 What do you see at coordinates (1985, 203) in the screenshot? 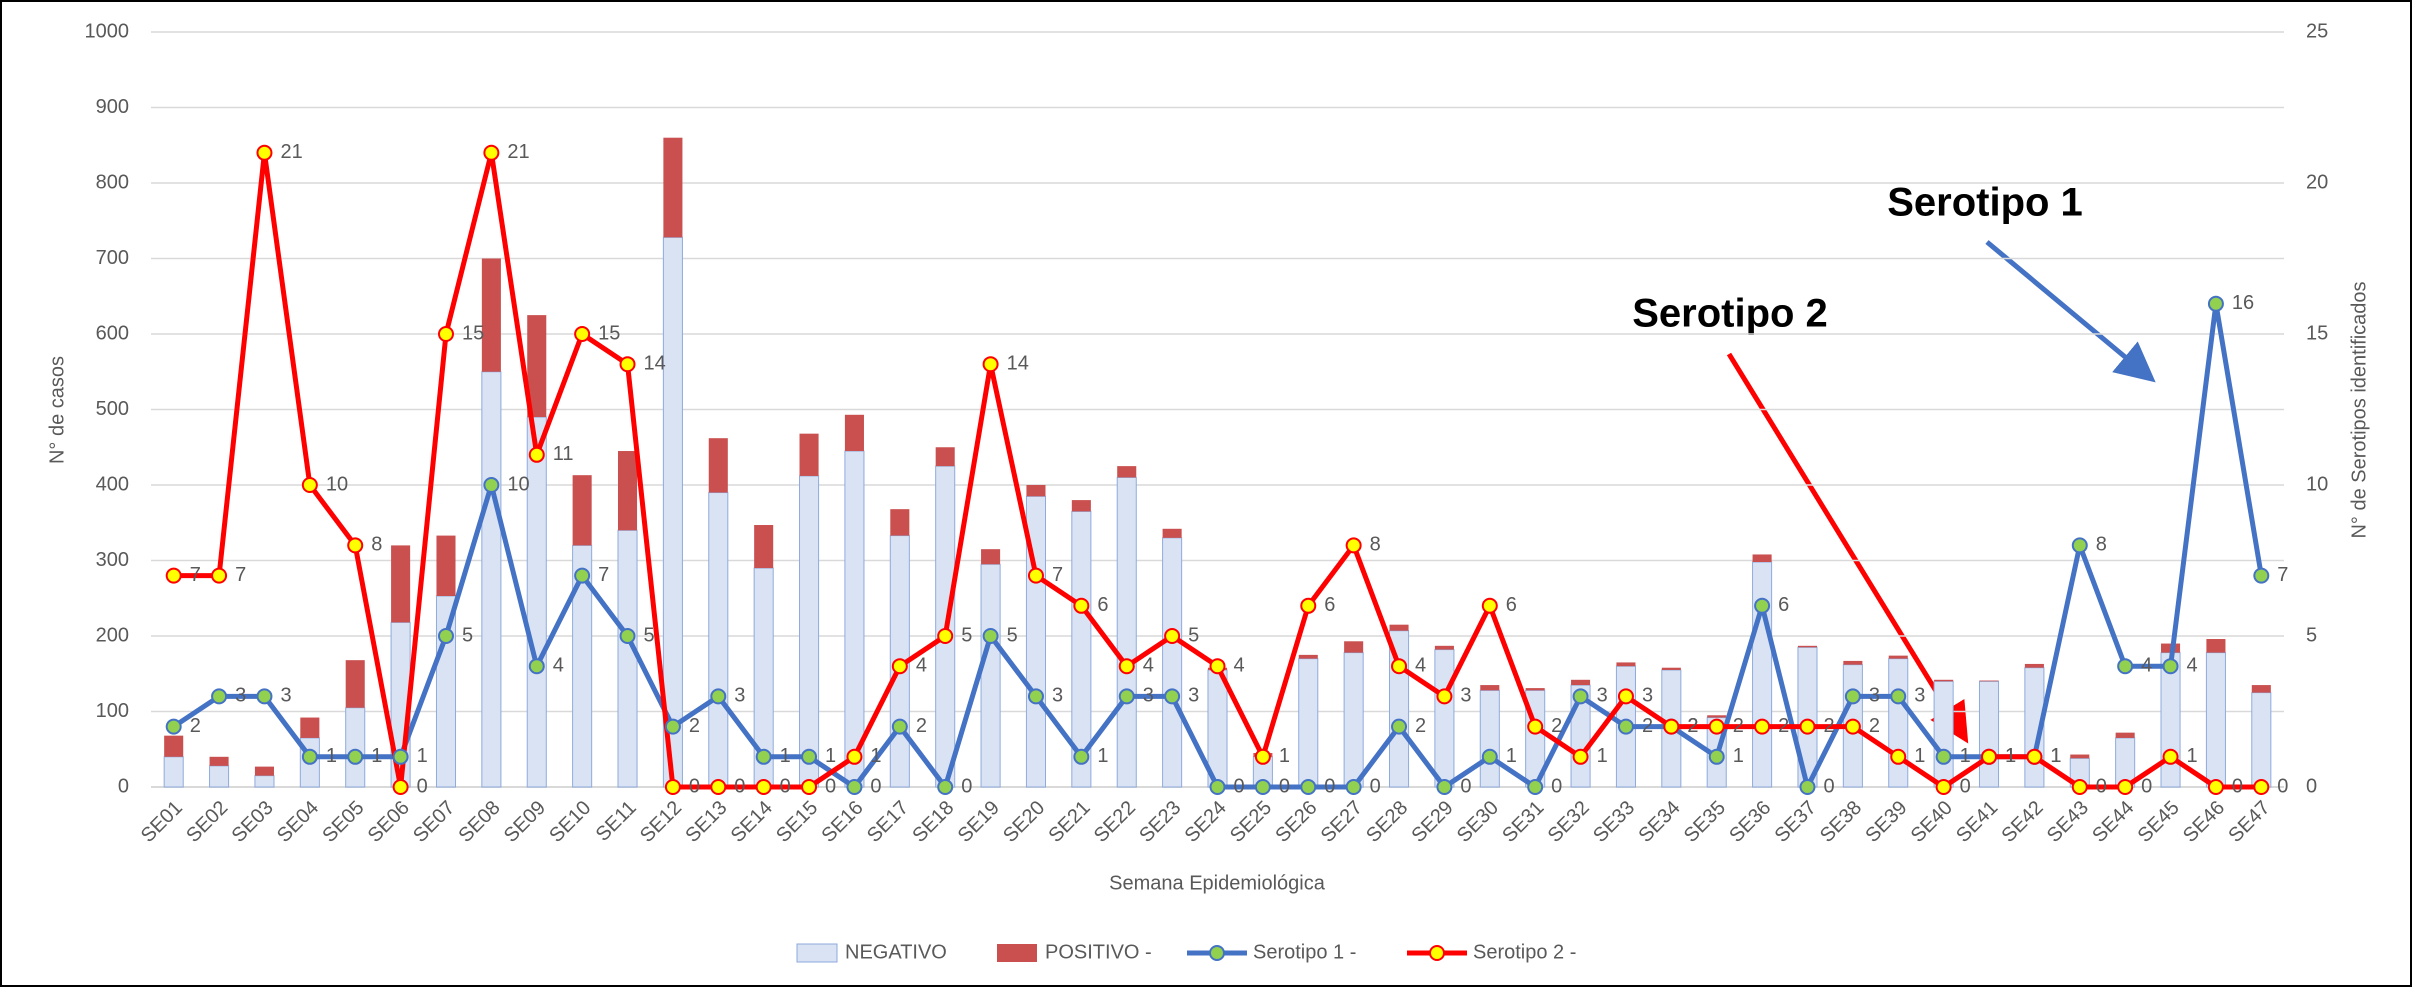
I see `annotation: Serotipo 1` at bounding box center [1985, 203].